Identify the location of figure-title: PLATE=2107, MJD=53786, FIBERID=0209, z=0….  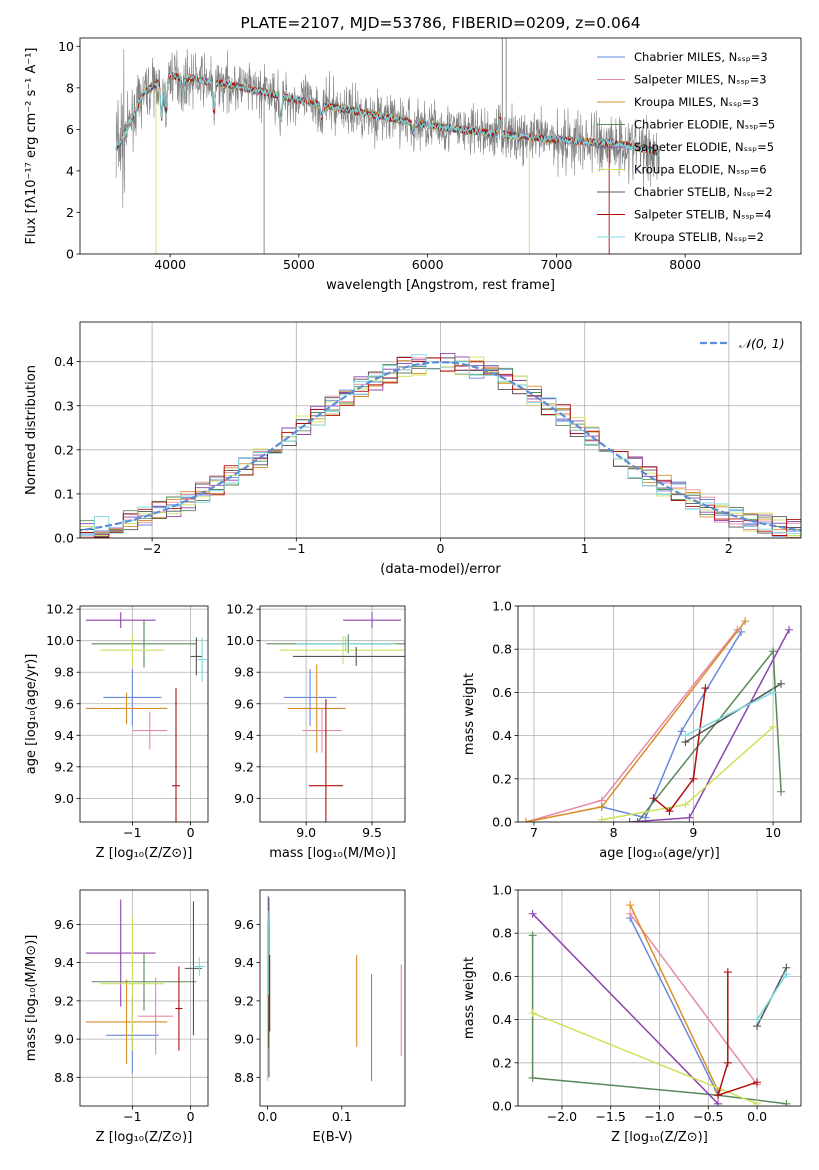
(440, 23).